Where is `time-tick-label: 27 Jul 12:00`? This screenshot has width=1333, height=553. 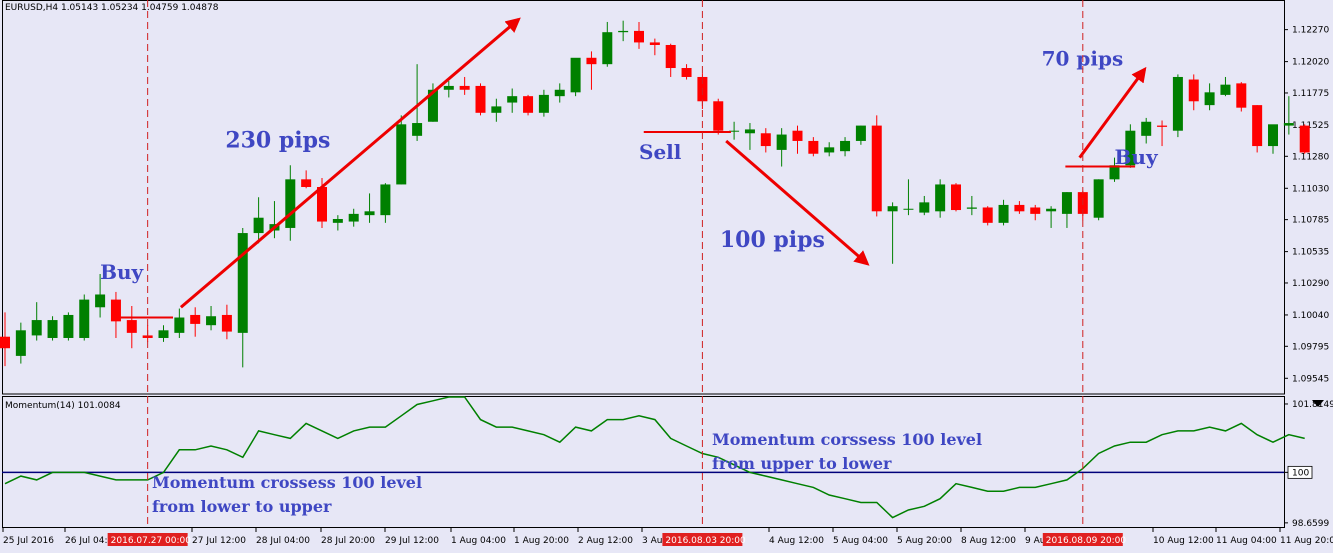 time-tick-label: 27 Jul 12:00 is located at coordinates (219, 541).